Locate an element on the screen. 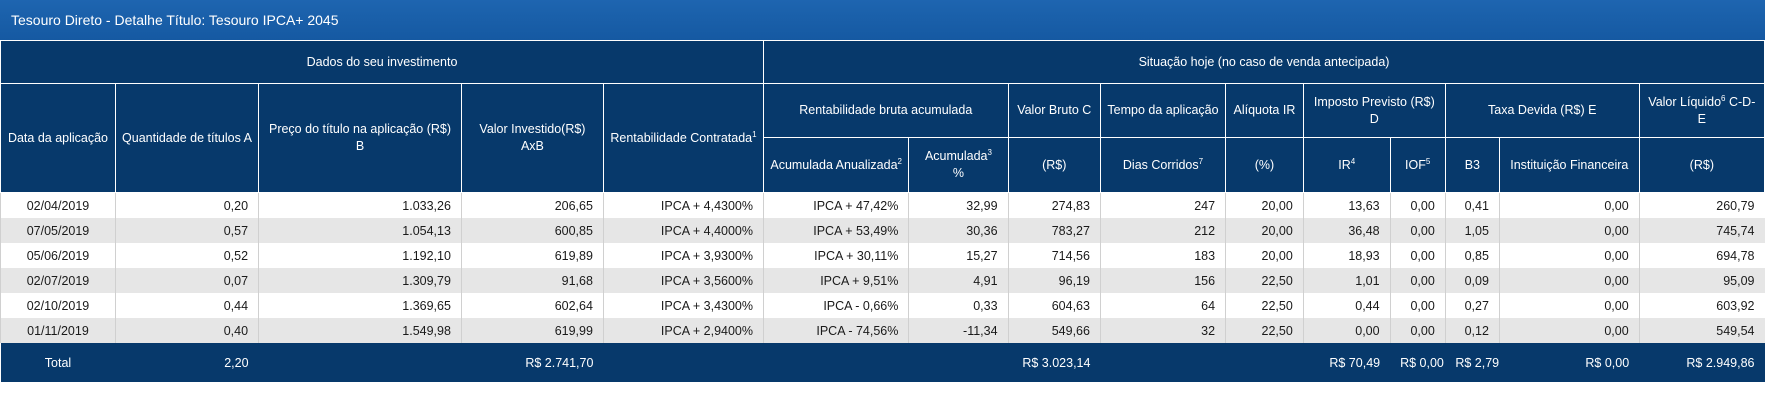  col-header-valor-bruto: Valor Bruto C is located at coordinates (1054, 110).